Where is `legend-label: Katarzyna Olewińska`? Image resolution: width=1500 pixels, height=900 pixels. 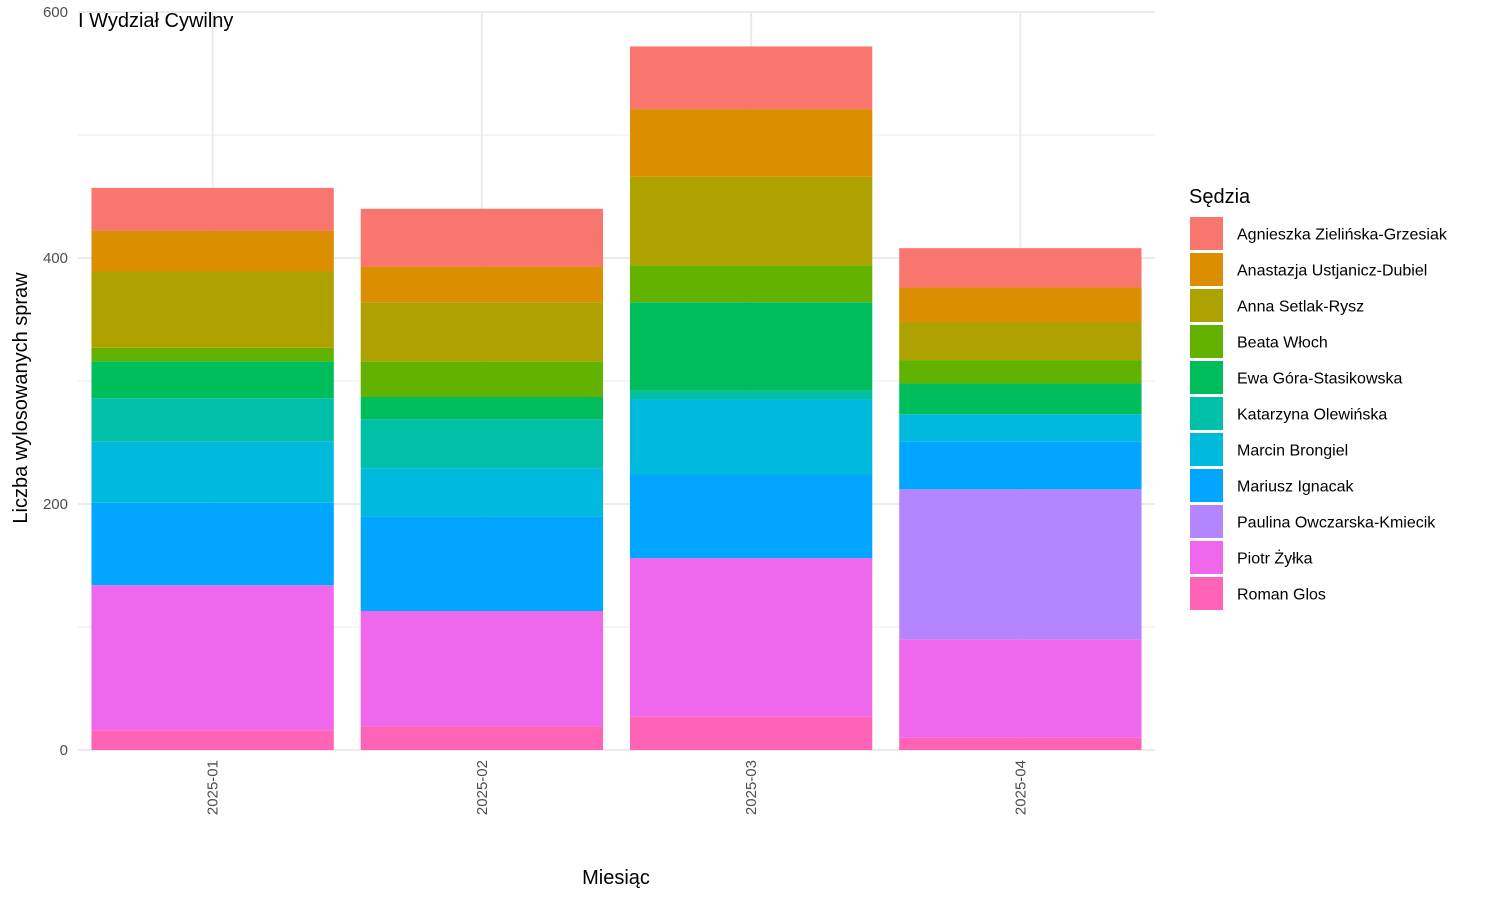 legend-label: Katarzyna Olewińska is located at coordinates (1312, 415).